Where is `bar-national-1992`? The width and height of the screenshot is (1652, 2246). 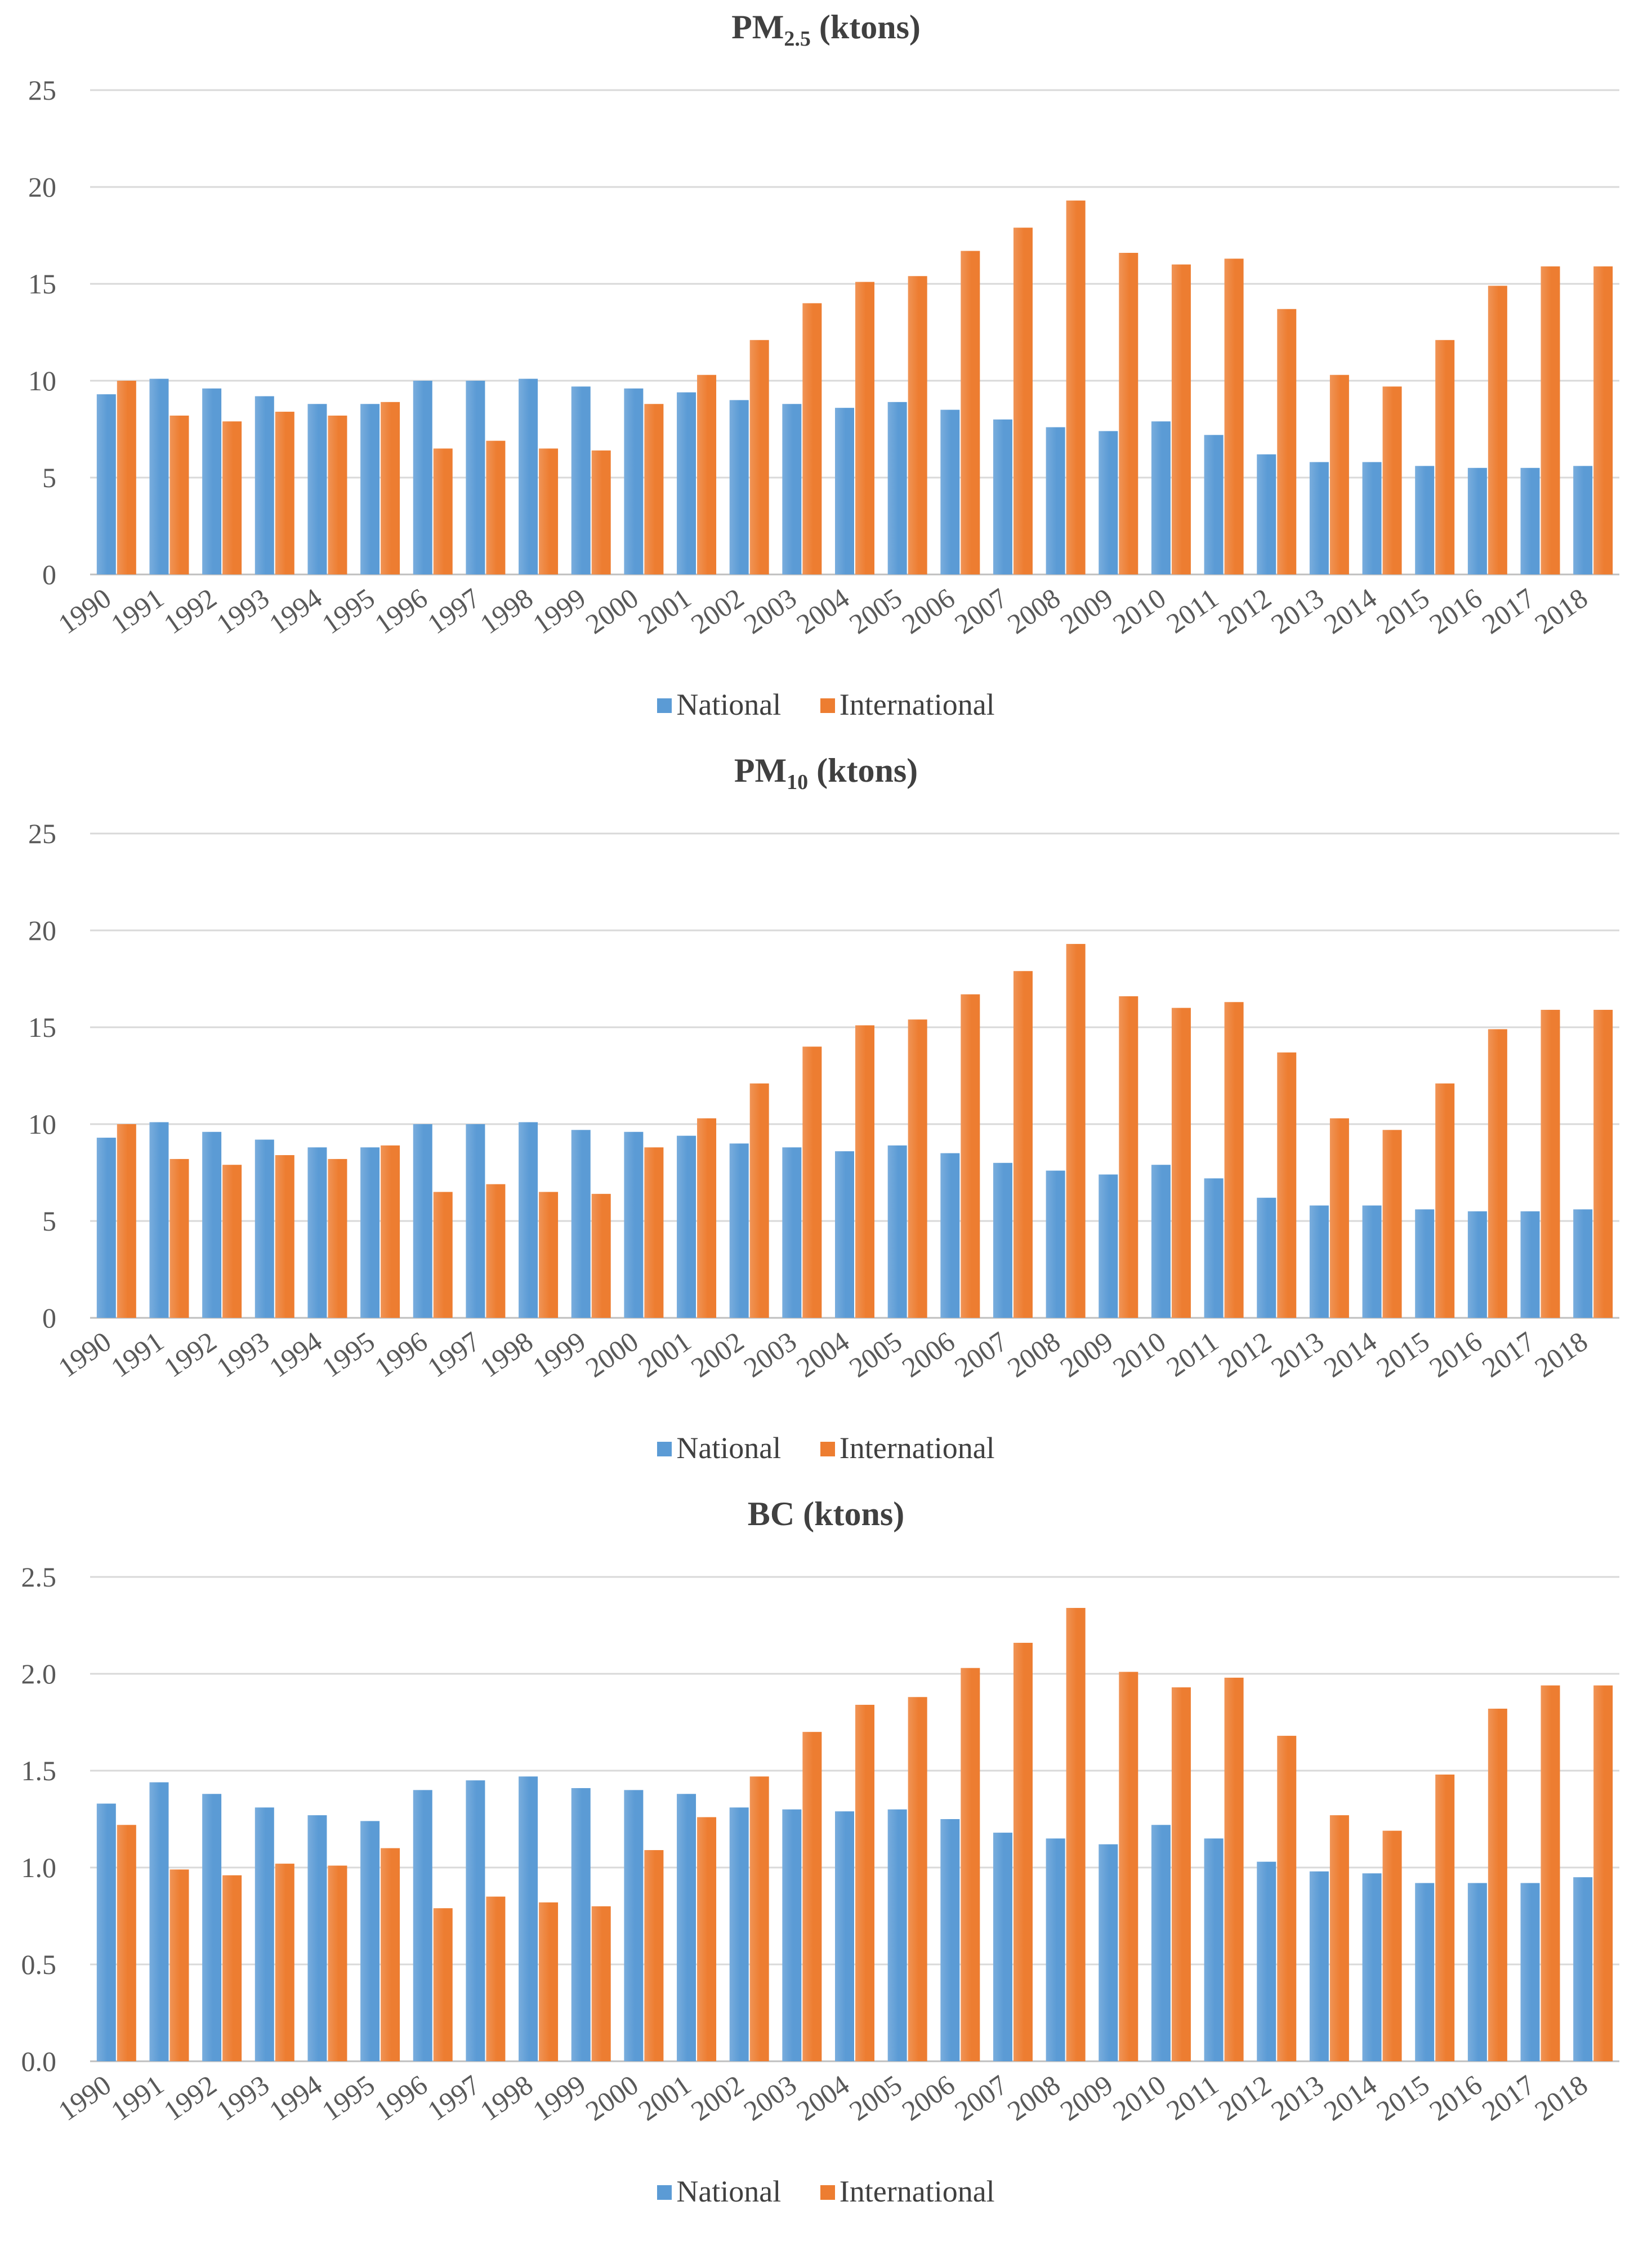
bar-national-1992 is located at coordinates (212, 1927).